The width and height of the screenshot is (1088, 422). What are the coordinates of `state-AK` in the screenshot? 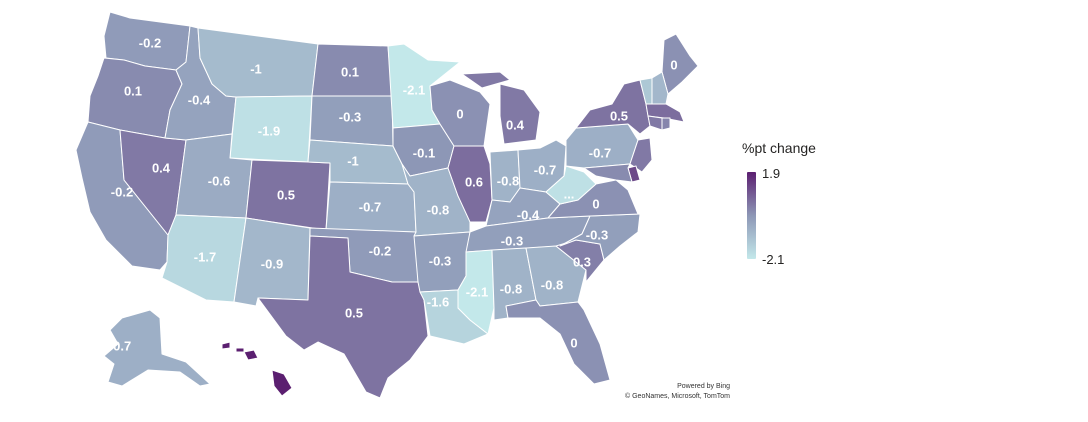 It's located at (157, 348).